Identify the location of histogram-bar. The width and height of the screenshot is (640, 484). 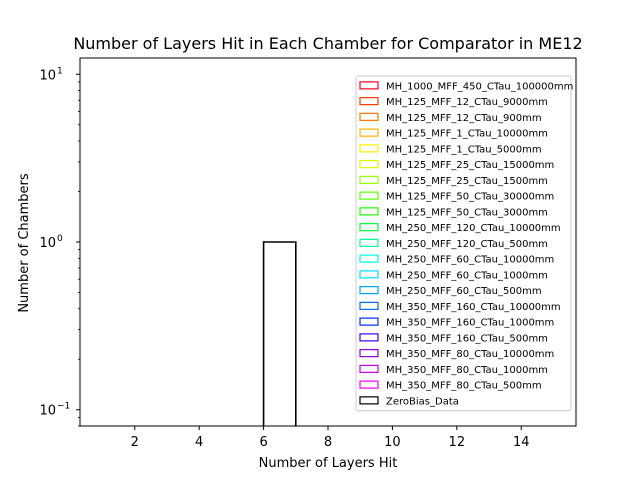
(279, 333).